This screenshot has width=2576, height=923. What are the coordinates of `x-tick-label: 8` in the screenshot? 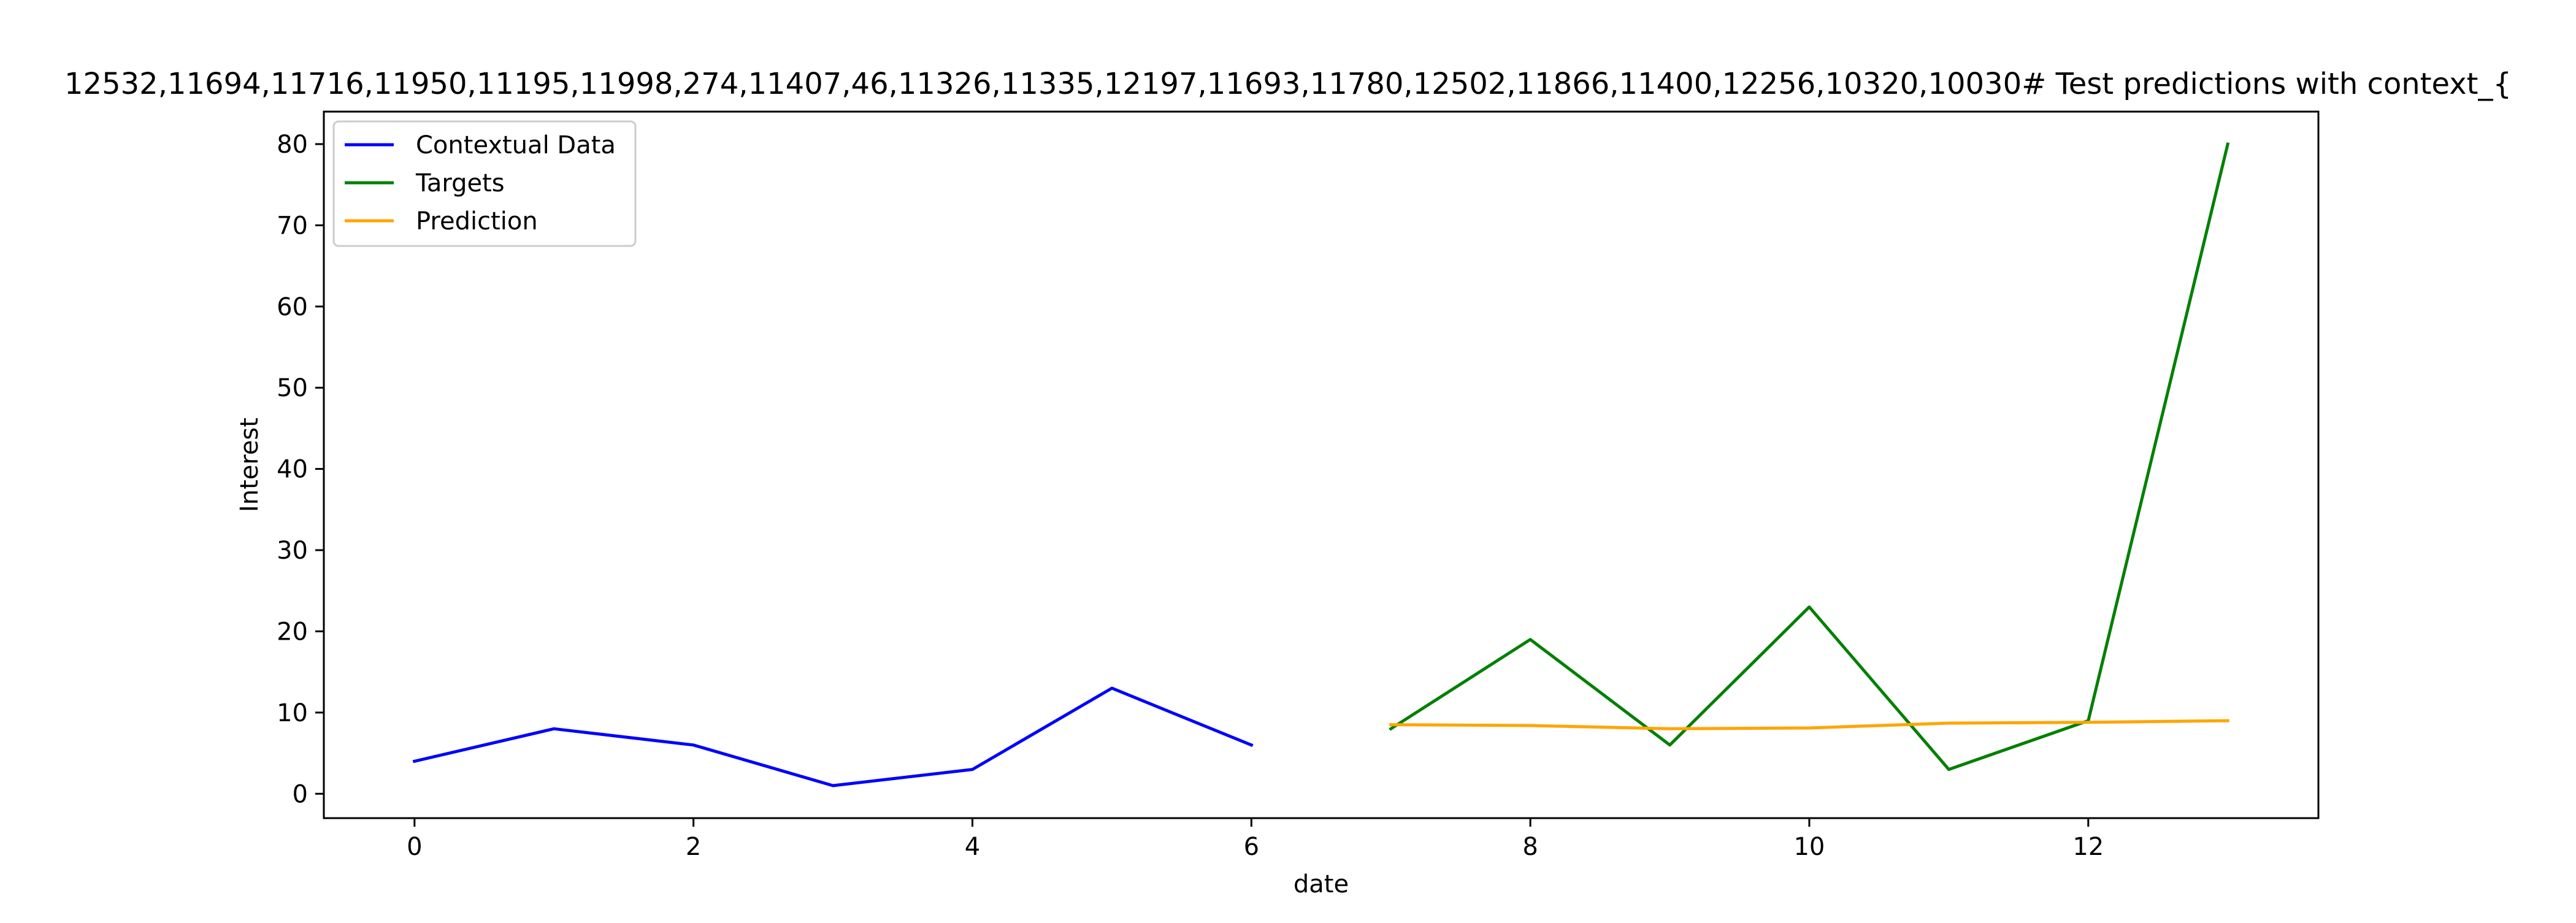 It's located at (1530, 847).